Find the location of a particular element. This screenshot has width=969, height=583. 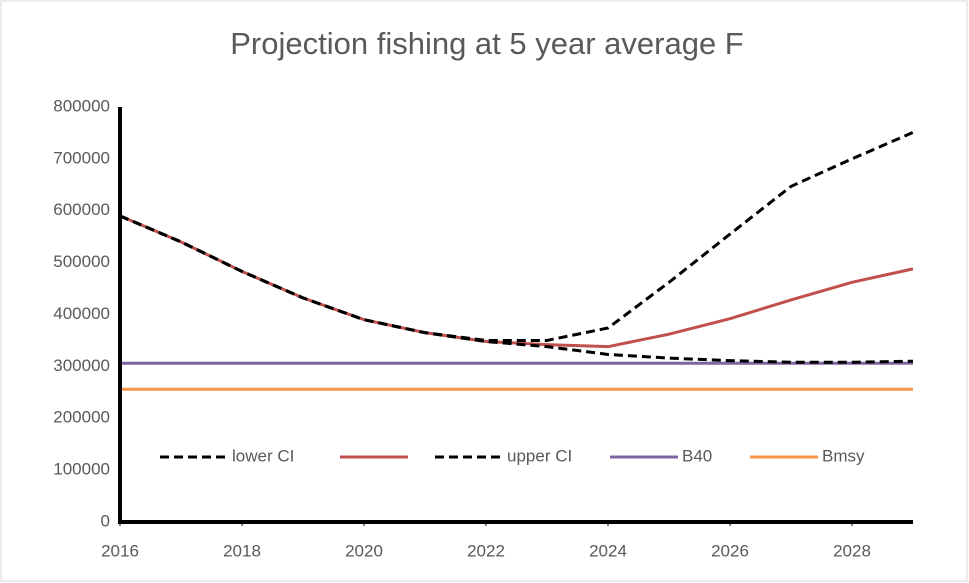

x-tick-label: 2016 is located at coordinates (120, 550).